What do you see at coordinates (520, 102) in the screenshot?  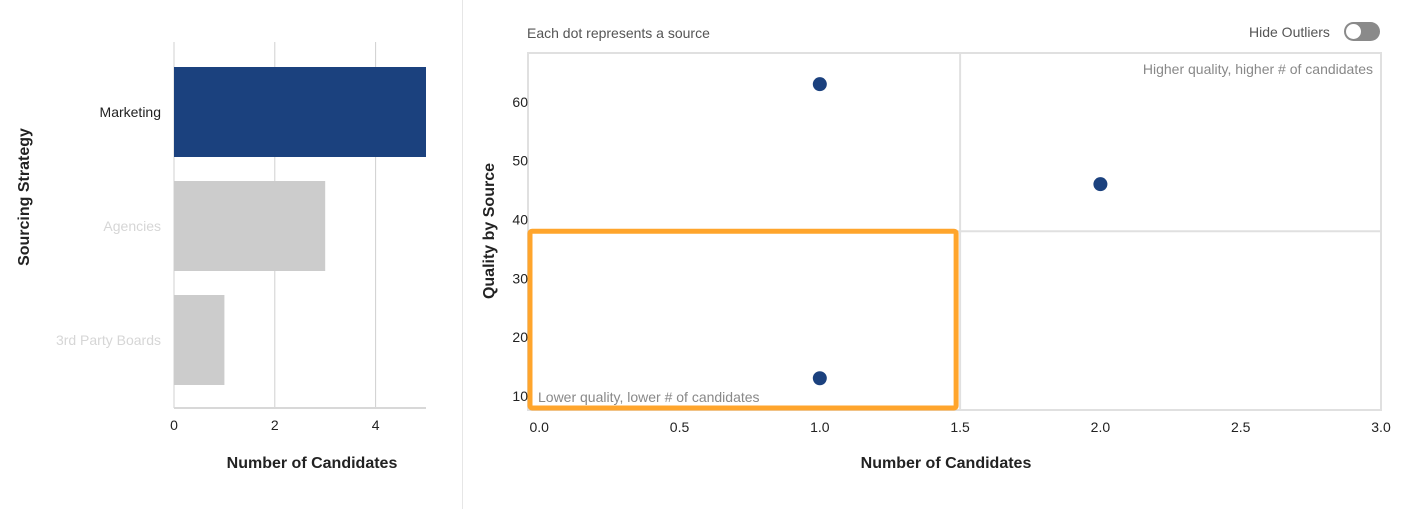 I see `scatter-y-tick-label: 60` at bounding box center [520, 102].